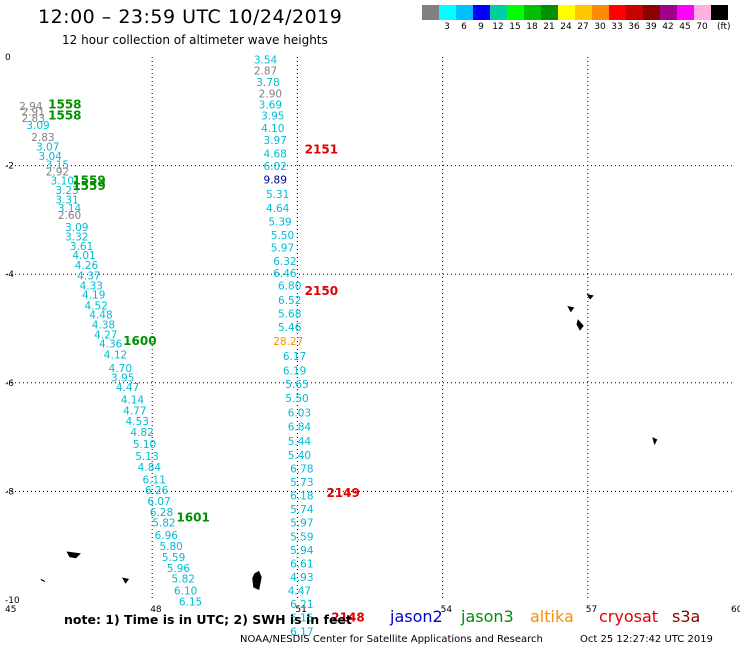 This screenshot has height=650, width=740. Describe the element at coordinates (299, 592) in the screenshot. I see `wave-height-value: 4.47` at that location.